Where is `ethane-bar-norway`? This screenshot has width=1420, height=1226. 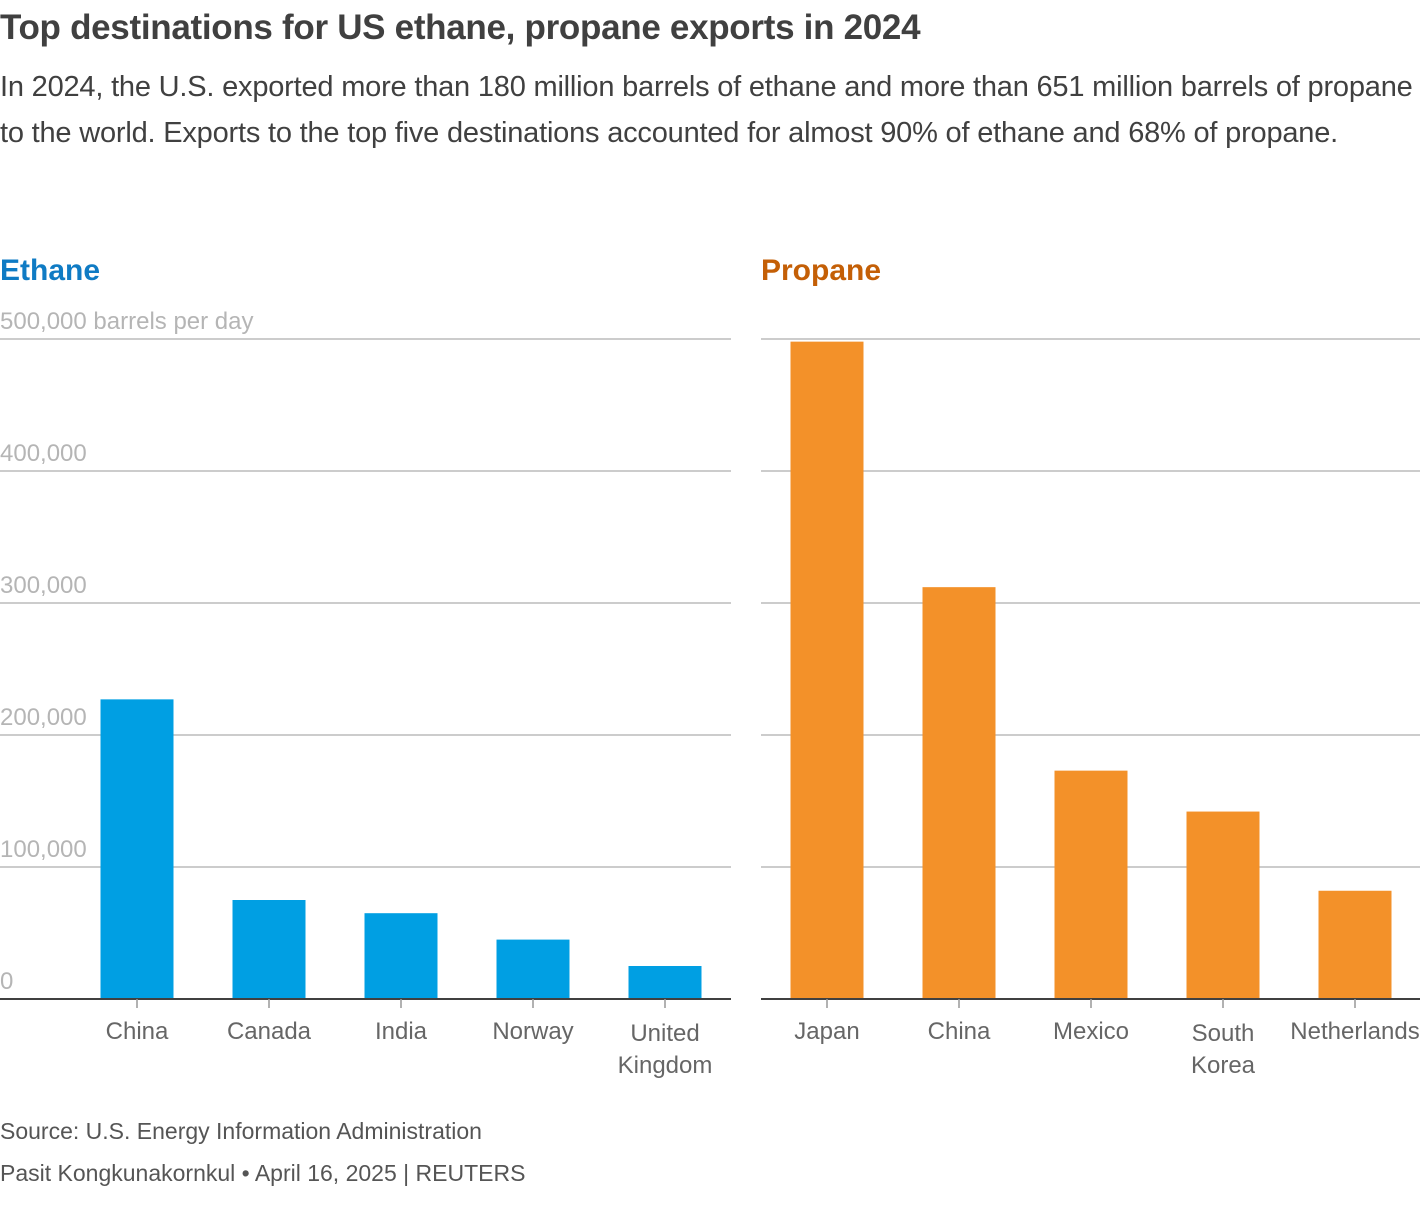
ethane-bar-norway is located at coordinates (533, 969).